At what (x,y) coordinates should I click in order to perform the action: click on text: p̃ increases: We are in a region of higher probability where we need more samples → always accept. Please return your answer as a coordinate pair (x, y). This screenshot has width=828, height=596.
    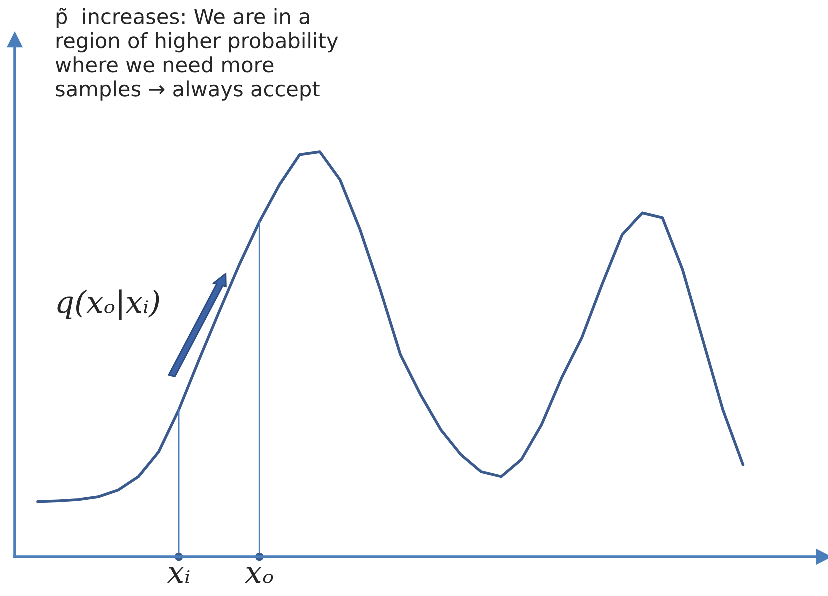
    Looking at the image, I should click on (197, 54).